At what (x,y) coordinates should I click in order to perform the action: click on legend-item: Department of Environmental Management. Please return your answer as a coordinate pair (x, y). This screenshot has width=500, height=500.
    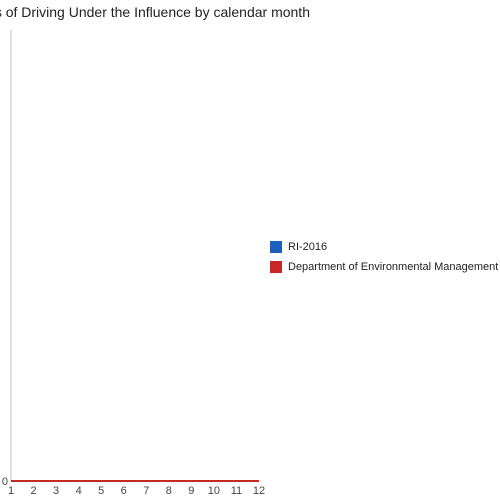
    Looking at the image, I should click on (384, 267).